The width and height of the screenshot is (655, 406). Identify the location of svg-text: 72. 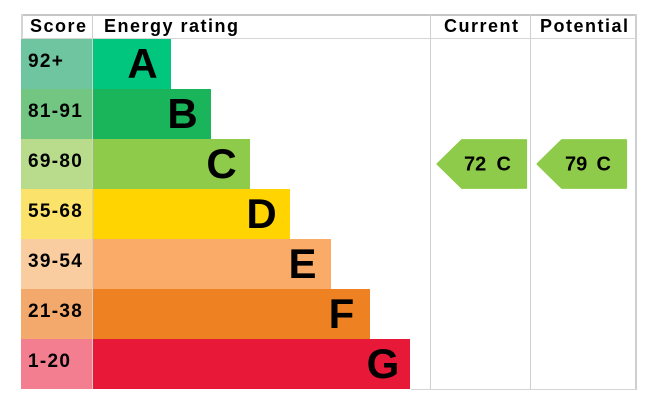
(475, 165).